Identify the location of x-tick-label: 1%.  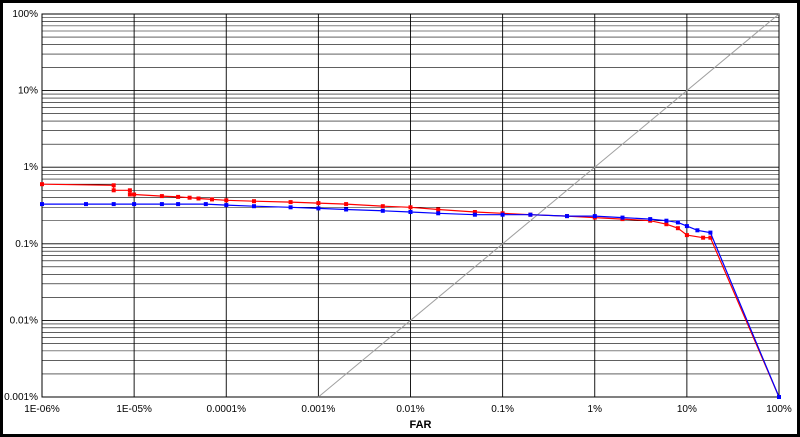
(595, 409).